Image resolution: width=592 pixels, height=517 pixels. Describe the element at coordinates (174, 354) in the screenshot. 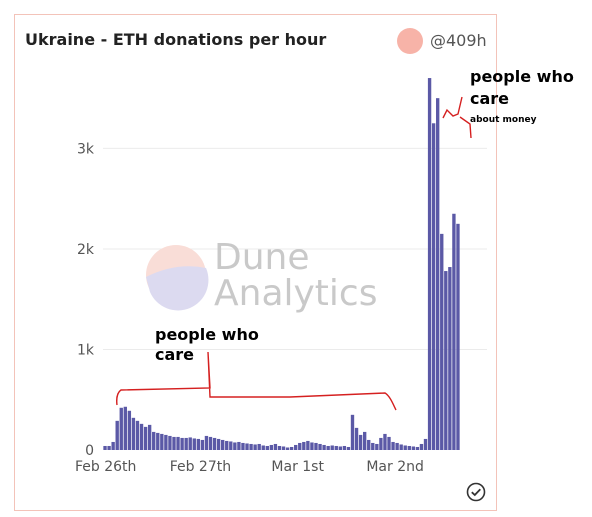

I see `annotation-bottom-line2: care` at that location.